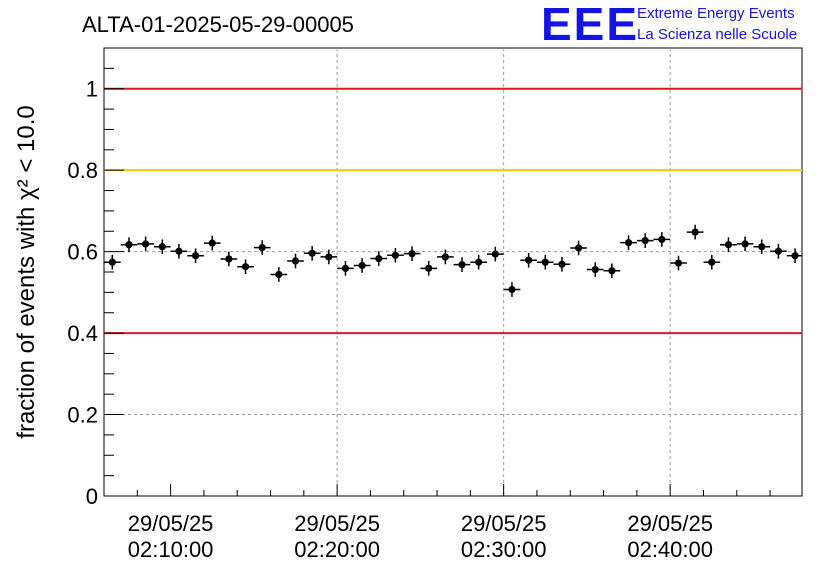  Describe the element at coordinates (92, 496) in the screenshot. I see `y-tick-label: 0` at that location.